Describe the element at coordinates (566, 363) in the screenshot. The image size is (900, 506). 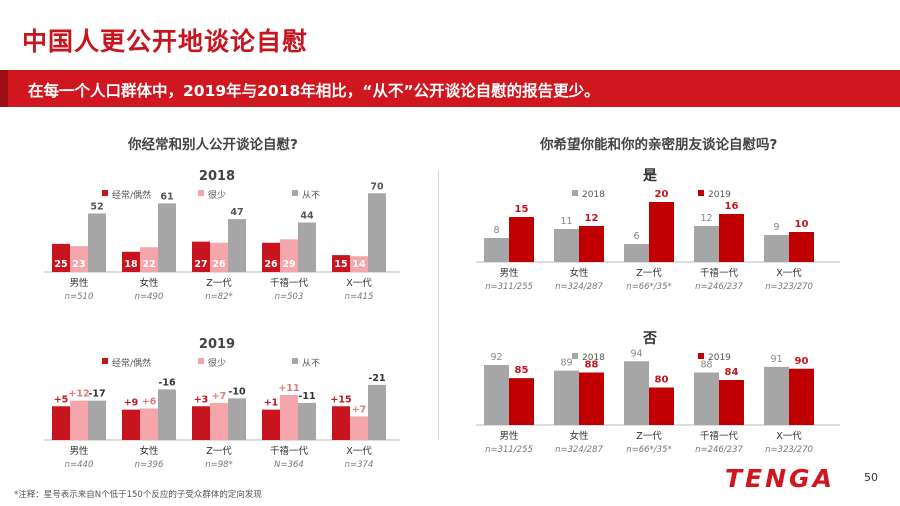
I see `data-label: 89` at that location.